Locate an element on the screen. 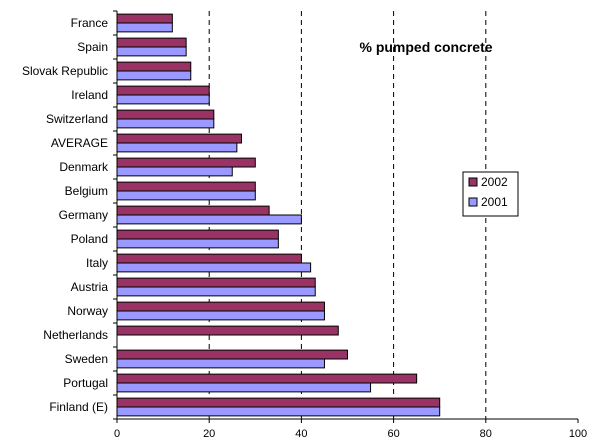 The width and height of the screenshot is (592, 441). legend-swatch-2001 is located at coordinates (473, 202).